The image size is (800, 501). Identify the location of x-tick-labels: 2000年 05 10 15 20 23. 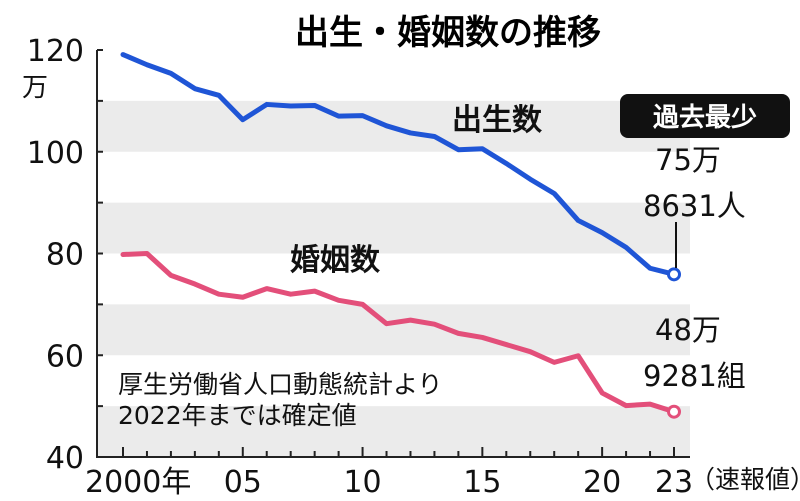
(389, 482).